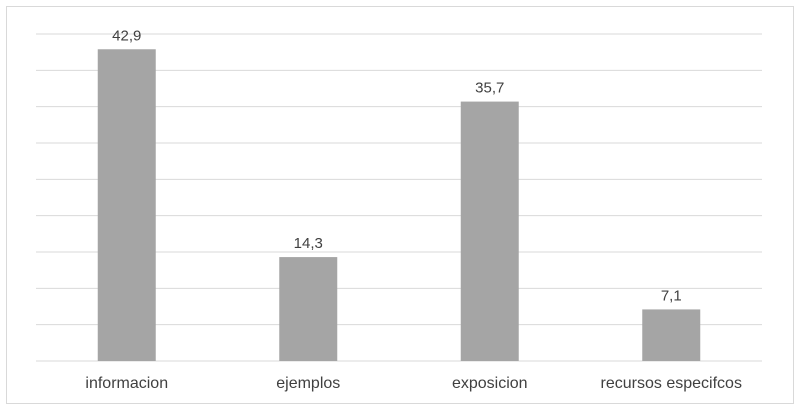 This screenshot has width=802, height=412. What do you see at coordinates (490, 383) in the screenshot?
I see `x-tick-label: exposicion` at bounding box center [490, 383].